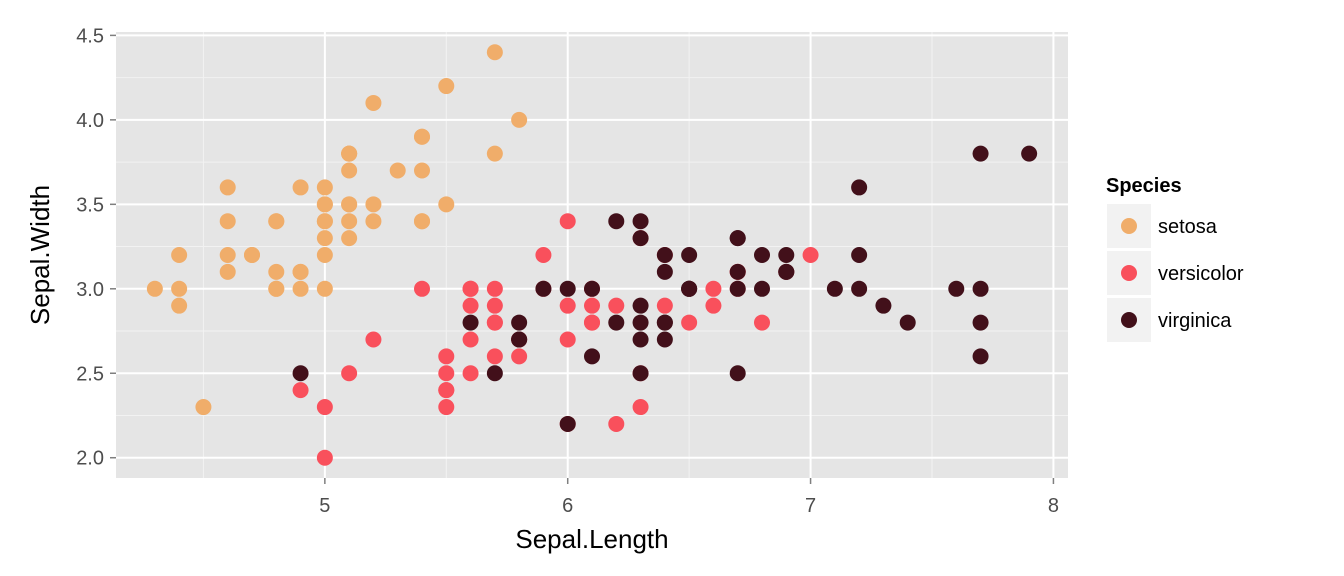 The height and width of the screenshot is (576, 1344). Describe the element at coordinates (689, 506) in the screenshot. I see `x-tick-labels: 5 6 7 8` at that location.